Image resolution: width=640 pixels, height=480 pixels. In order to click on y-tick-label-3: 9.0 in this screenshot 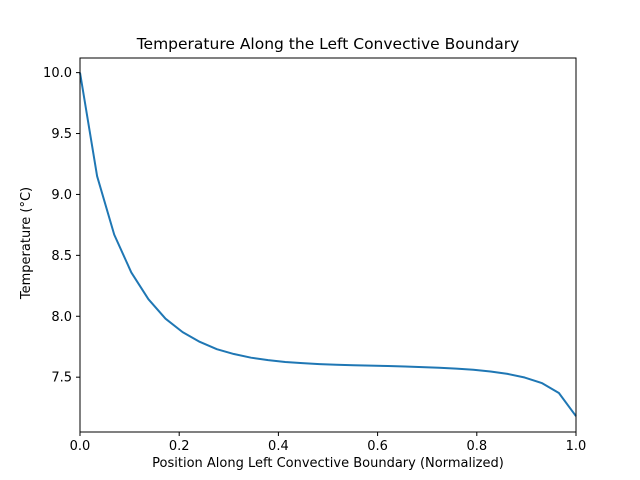, I will do `click(61, 195)`.